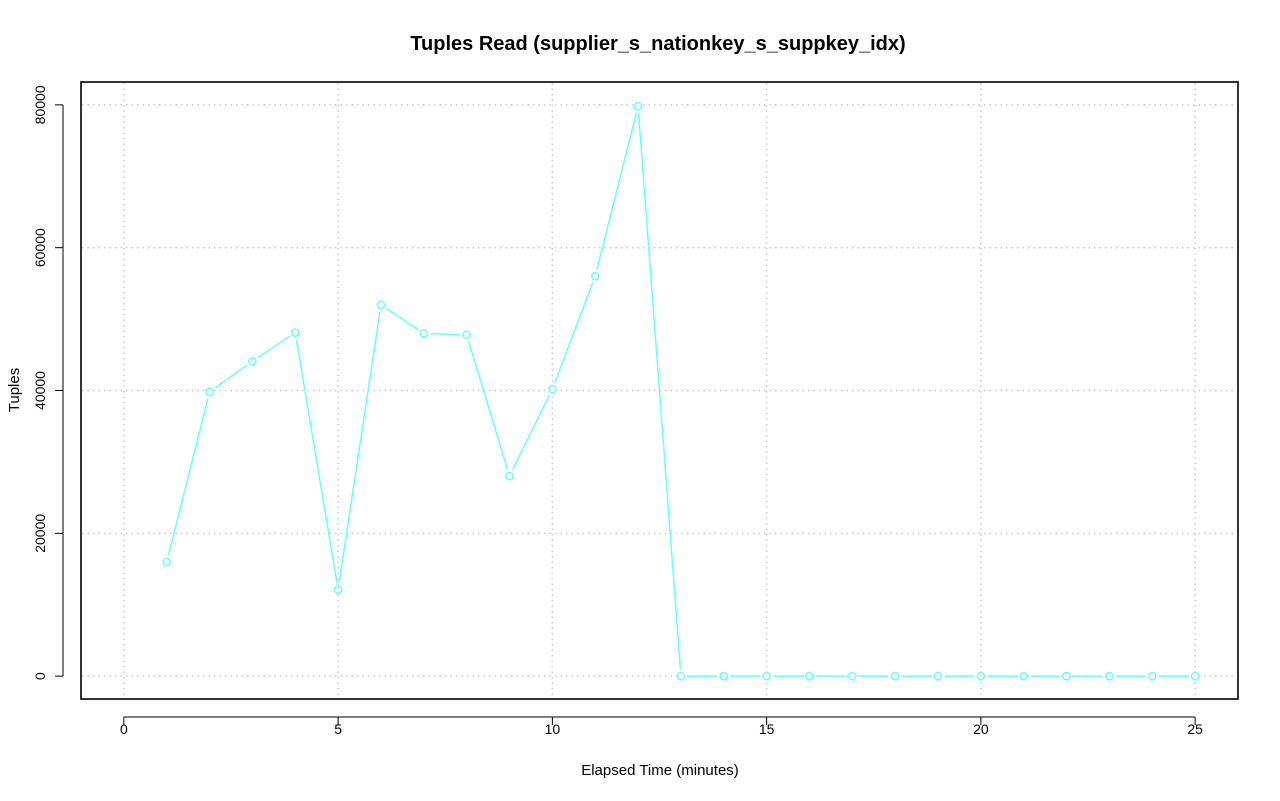  Describe the element at coordinates (661, 726) in the screenshot. I see `x-axis: 0 5 10 15 20 25` at that location.